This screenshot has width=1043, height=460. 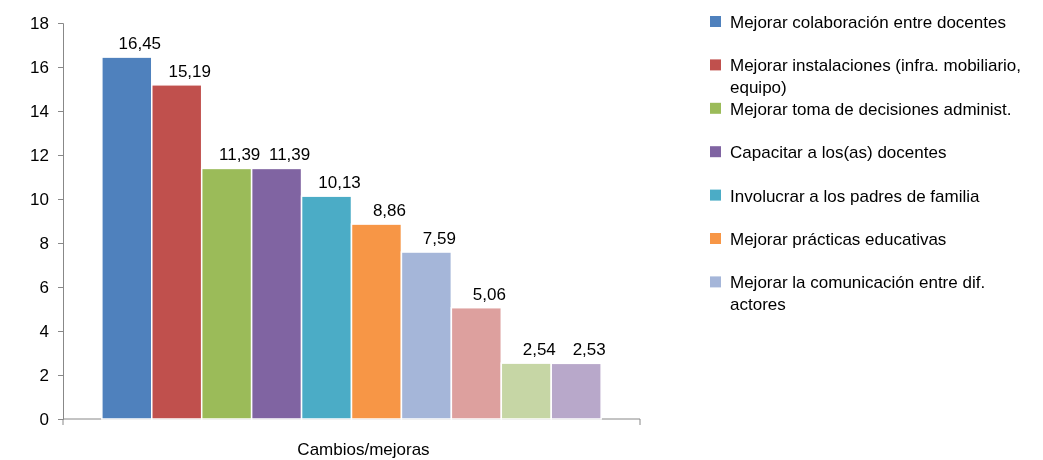 I want to click on legend-label: Involucrar a los padres de familia, so click(x=855, y=196).